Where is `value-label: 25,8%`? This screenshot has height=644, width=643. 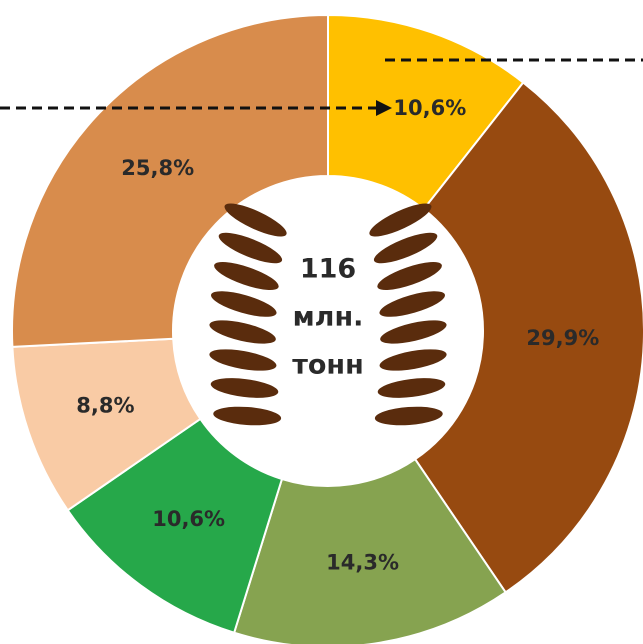
value-label: 25,8% is located at coordinates (157, 168).